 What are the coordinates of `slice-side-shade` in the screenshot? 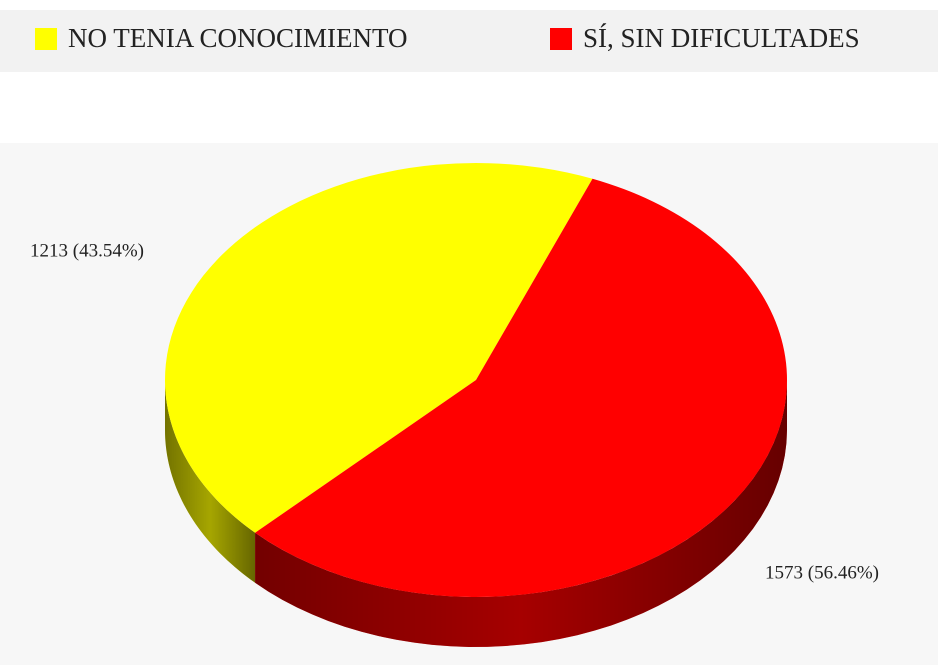 It's located at (210, 481).